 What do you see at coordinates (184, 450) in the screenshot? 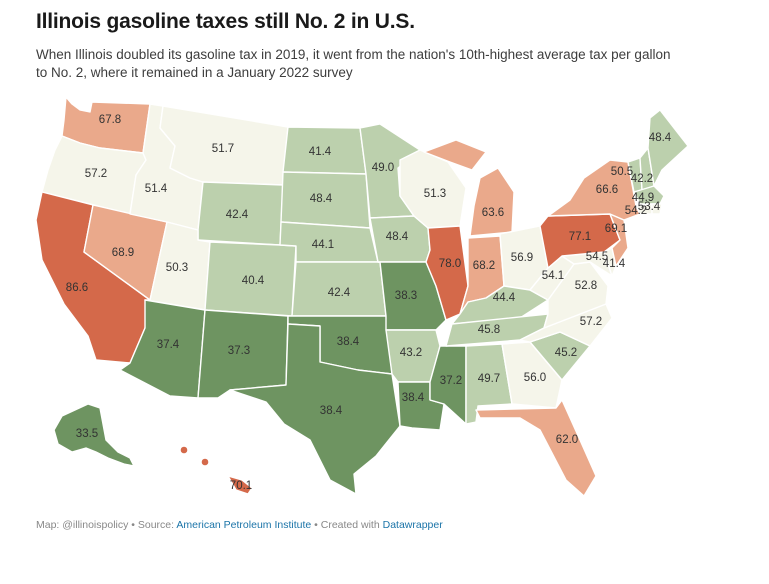
I see `state-hi-isle` at bounding box center [184, 450].